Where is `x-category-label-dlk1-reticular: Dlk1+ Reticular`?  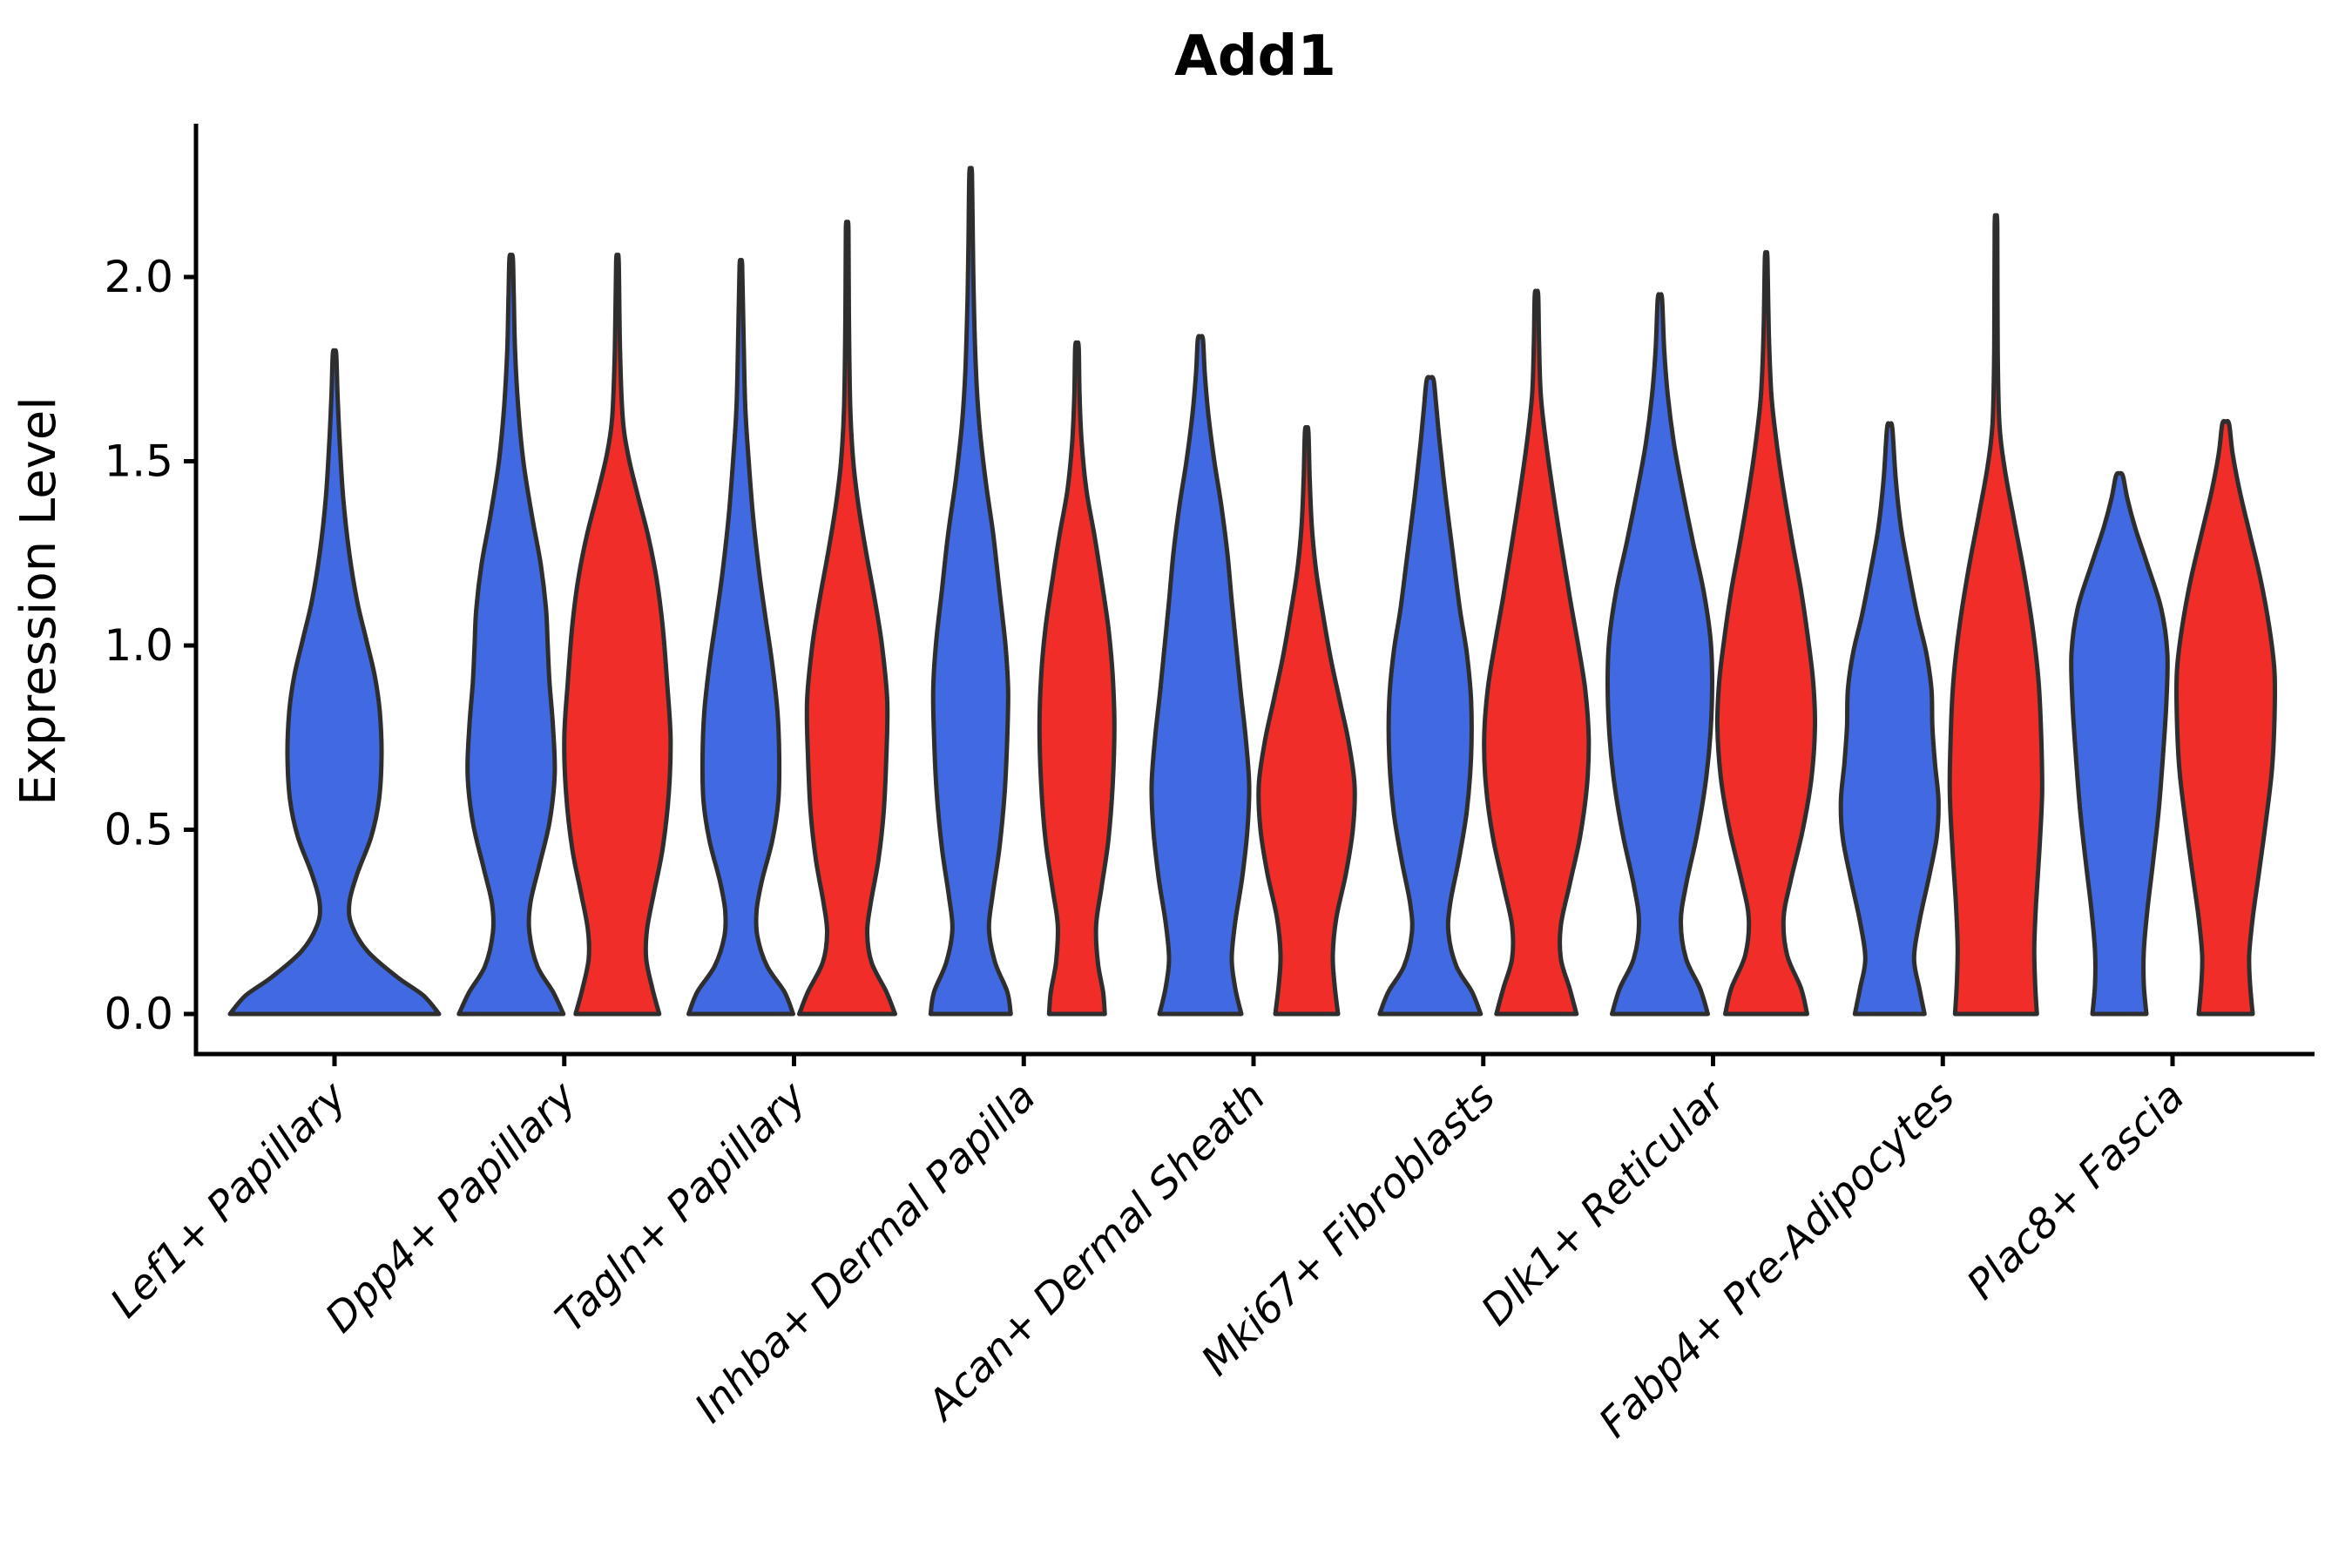 x-category-label-dlk1-reticular: Dlk1+ Reticular is located at coordinates (1604, 1203).